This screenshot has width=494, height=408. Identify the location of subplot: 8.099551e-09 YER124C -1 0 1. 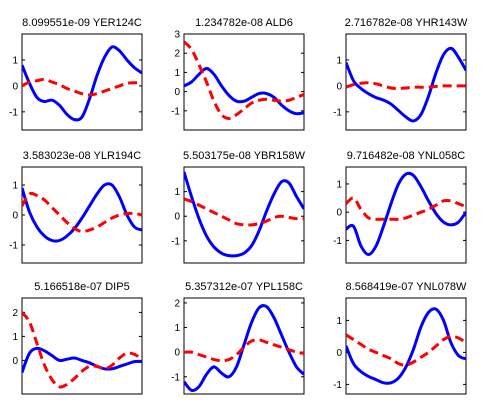
(76, 74).